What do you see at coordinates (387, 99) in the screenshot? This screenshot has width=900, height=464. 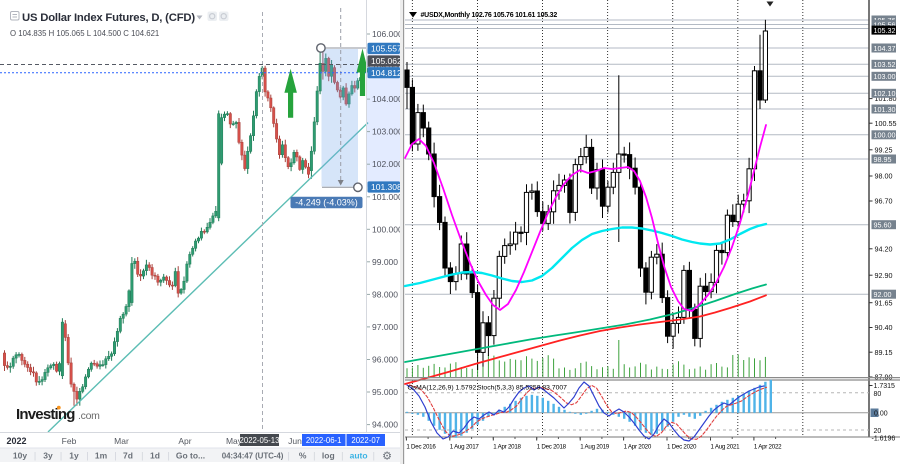 I see `svg-text: 104.000` at bounding box center [387, 99].